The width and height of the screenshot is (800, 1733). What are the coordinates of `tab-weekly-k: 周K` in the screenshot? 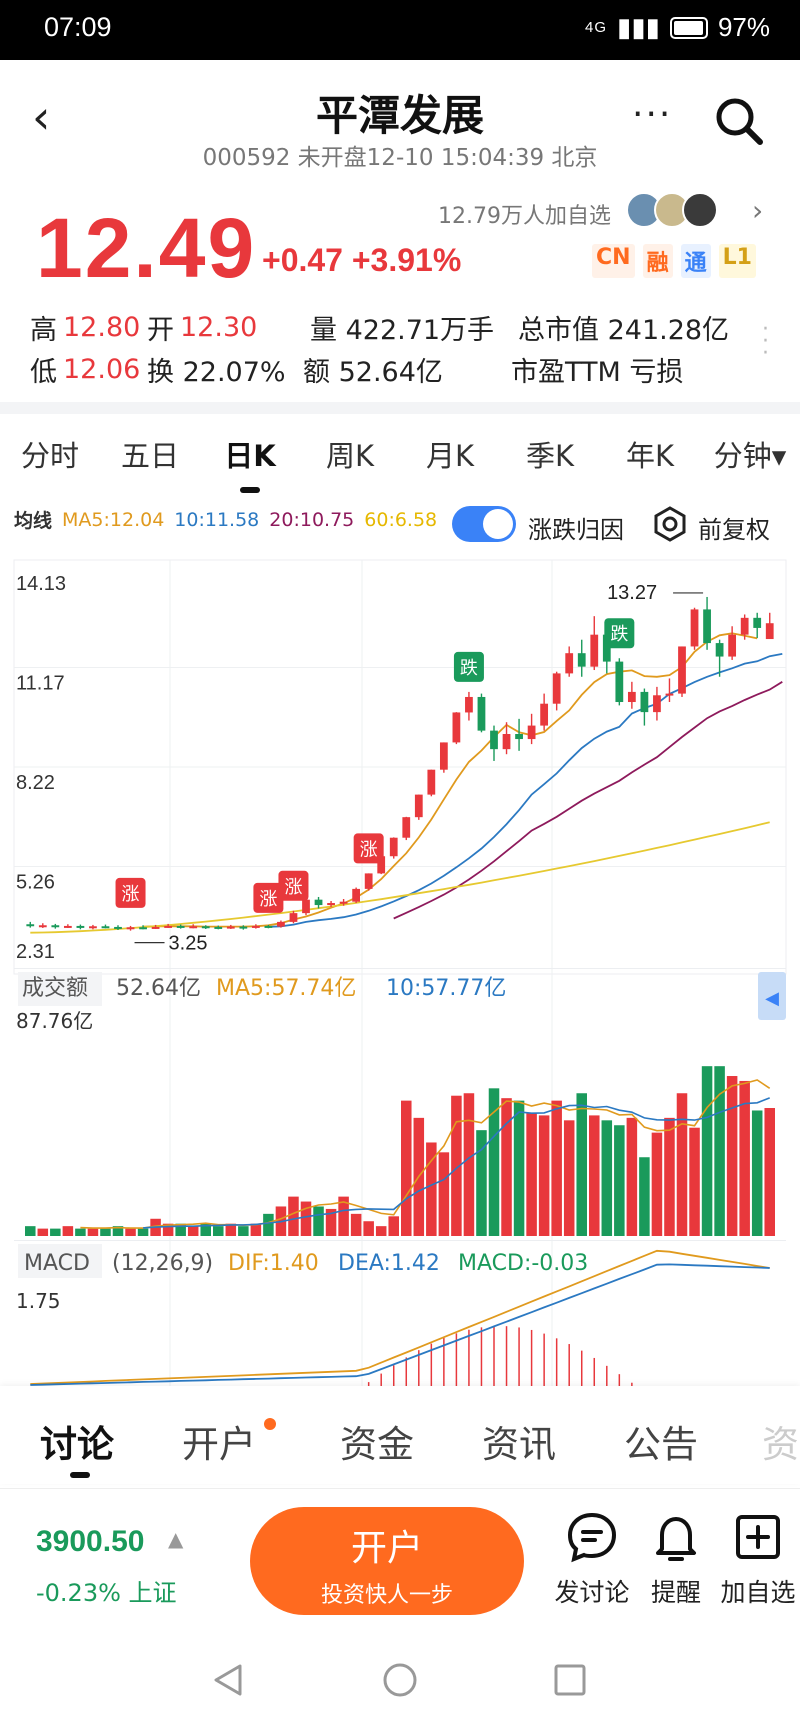 It's located at (350, 456).